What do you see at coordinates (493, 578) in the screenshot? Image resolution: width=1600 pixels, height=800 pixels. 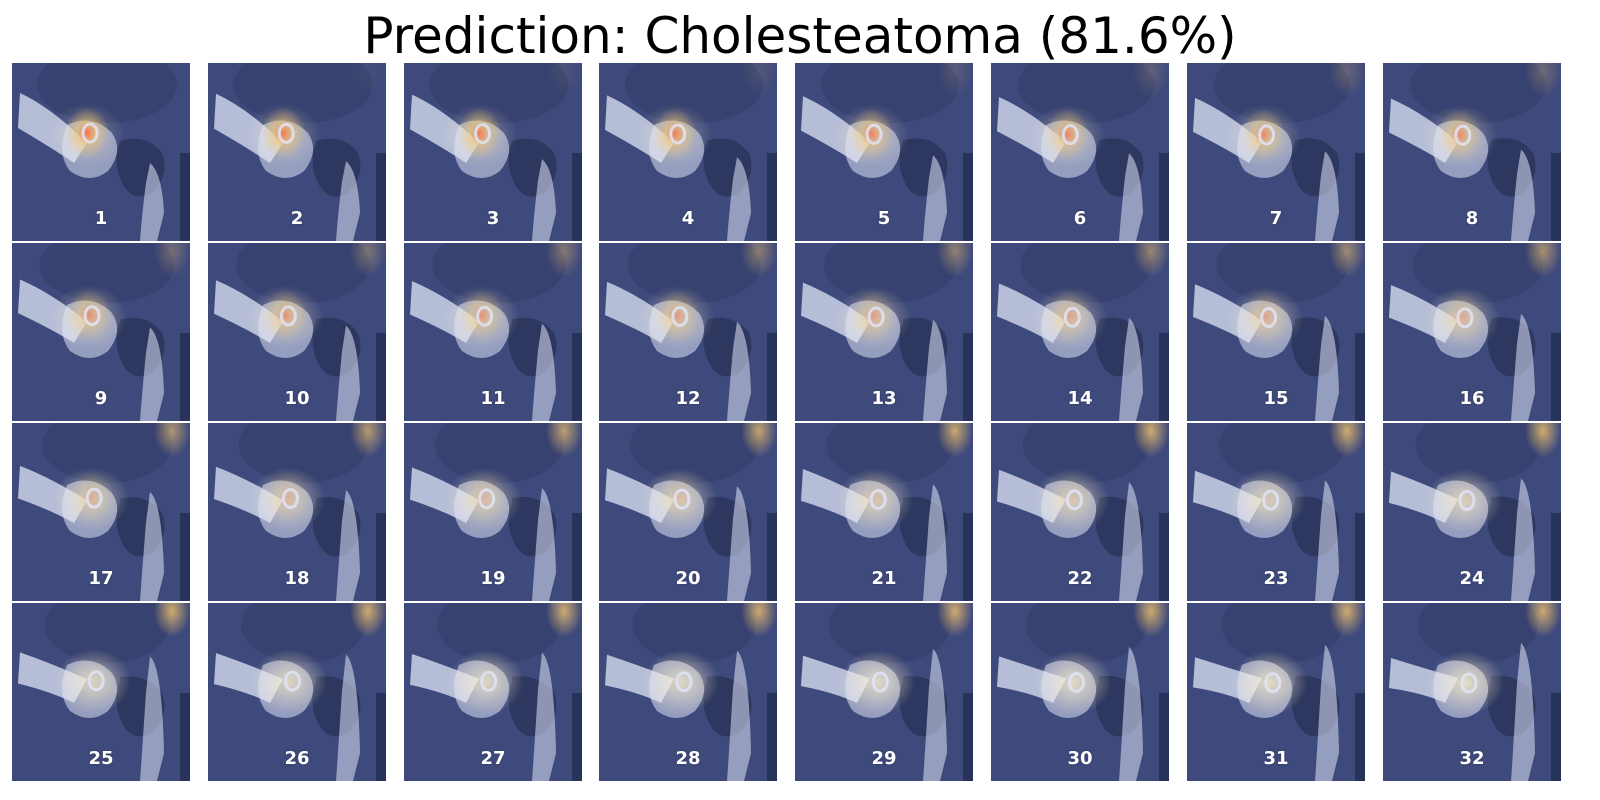 I see `slice-number-label: 19` at bounding box center [493, 578].